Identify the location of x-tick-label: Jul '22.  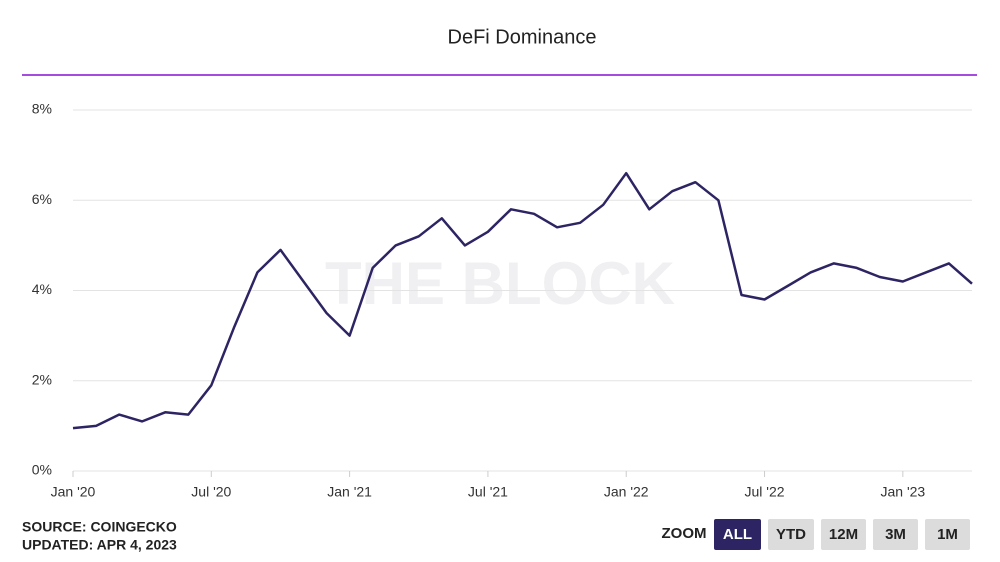
(765, 492).